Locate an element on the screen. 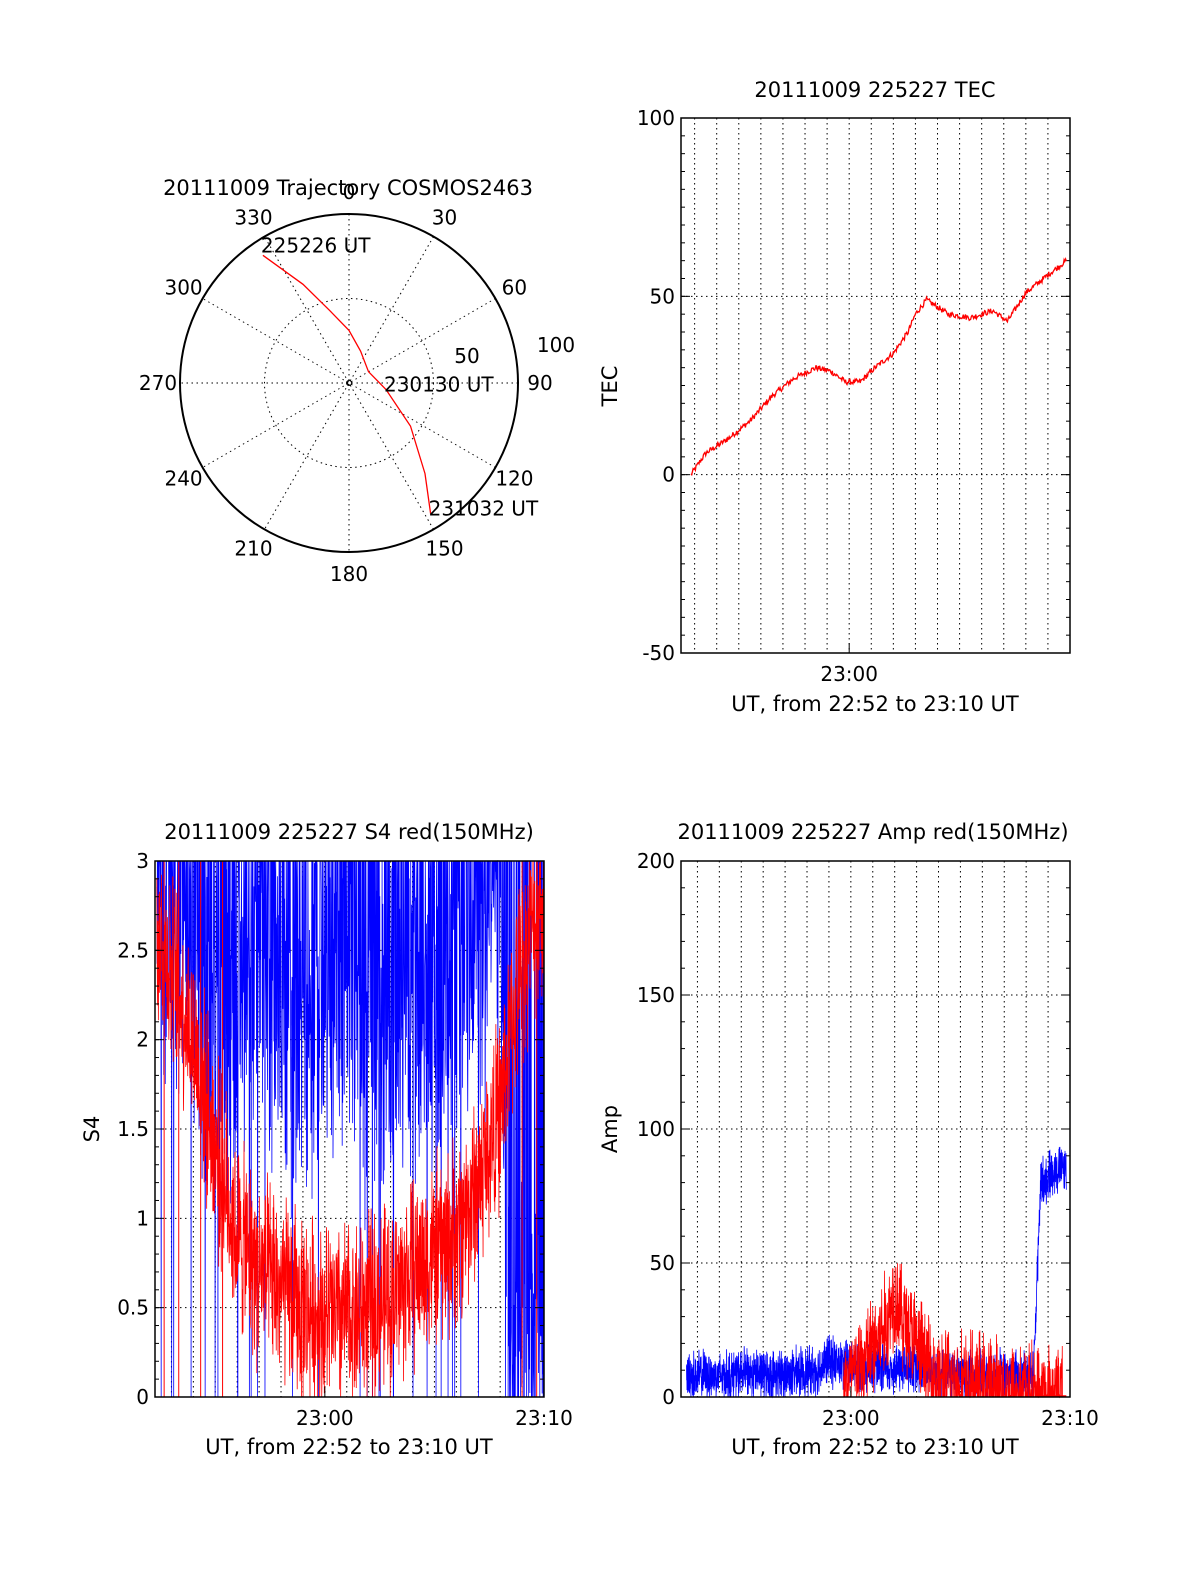  amp-y-axis-label: Amp is located at coordinates (610, 1129).